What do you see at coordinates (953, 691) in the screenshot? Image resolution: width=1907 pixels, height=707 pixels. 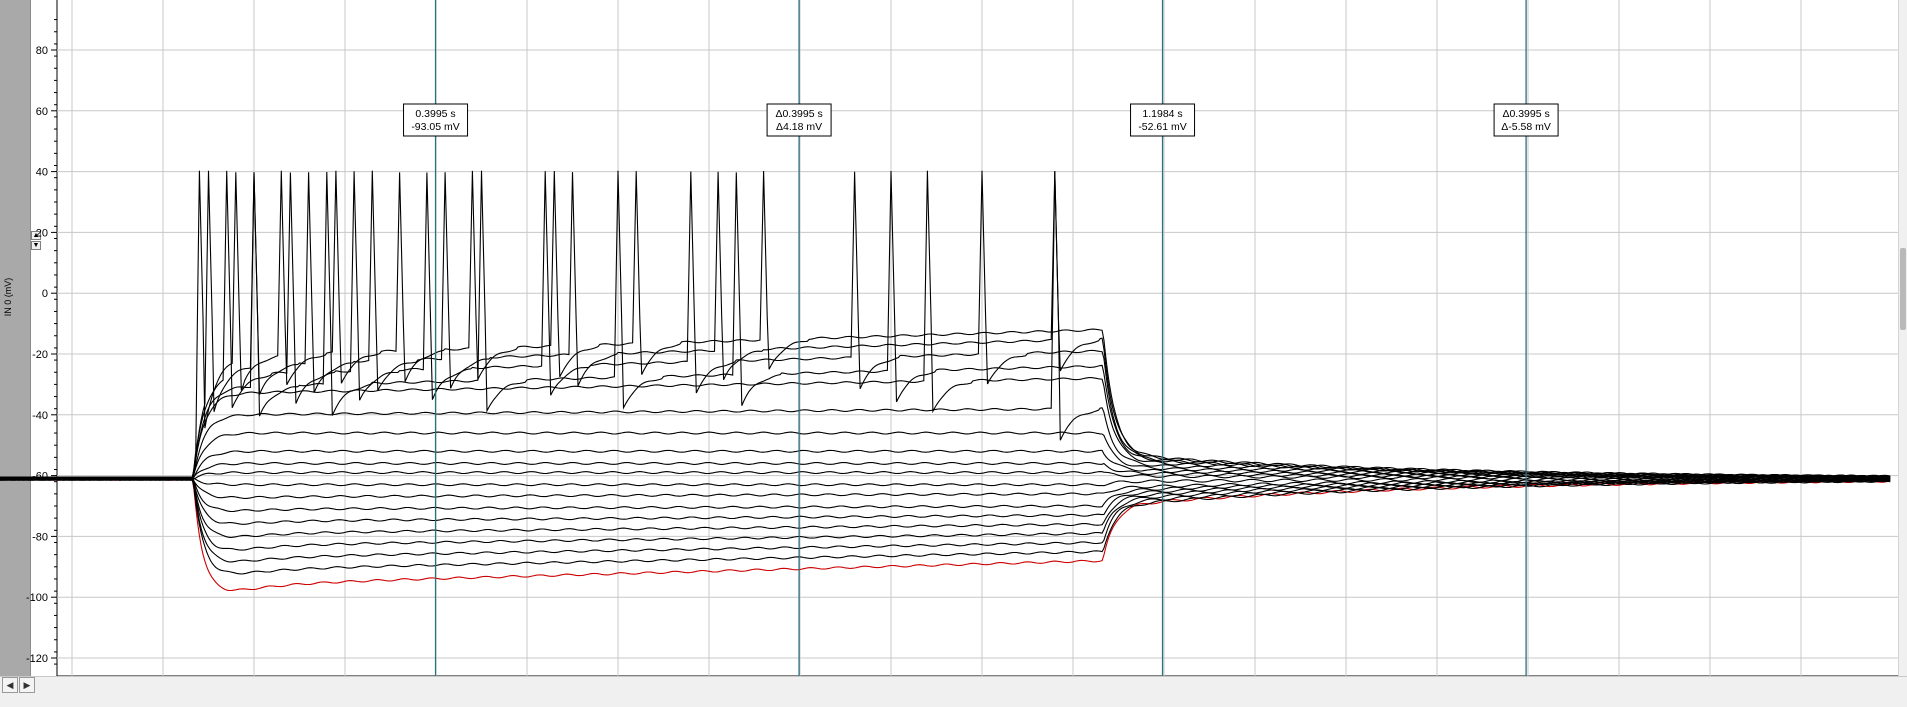 I see `horizontal-scrollbar` at bounding box center [953, 691].